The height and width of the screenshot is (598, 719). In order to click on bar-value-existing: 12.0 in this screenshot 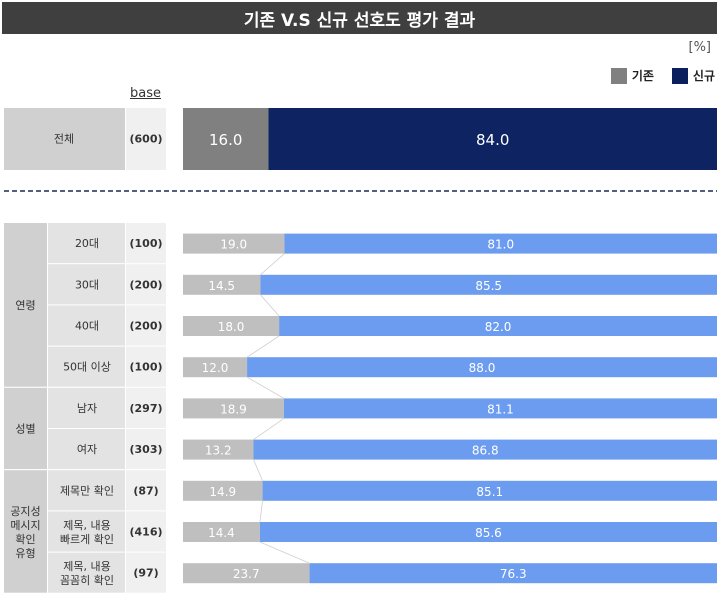, I will do `click(215, 368)`.